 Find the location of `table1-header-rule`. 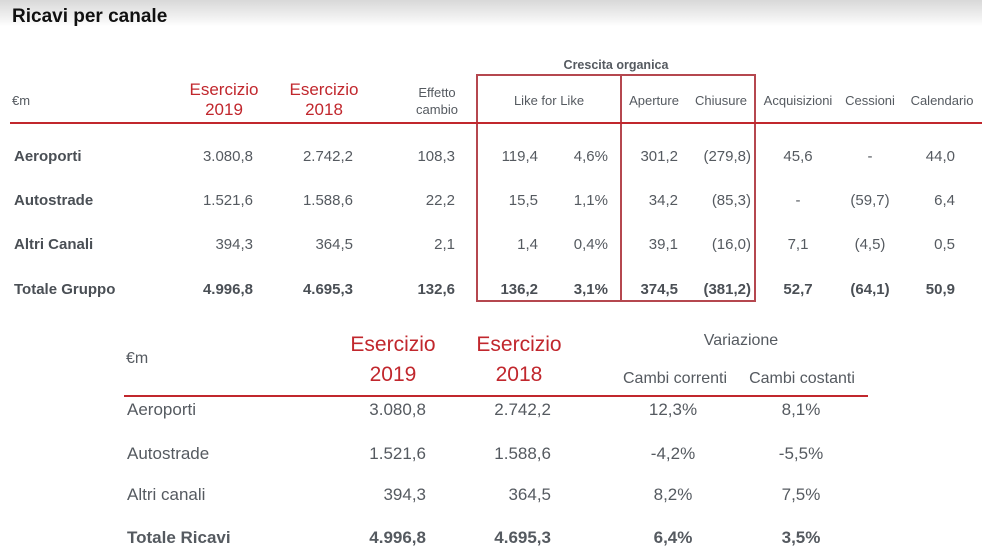

table1-header-rule is located at coordinates (496, 123).